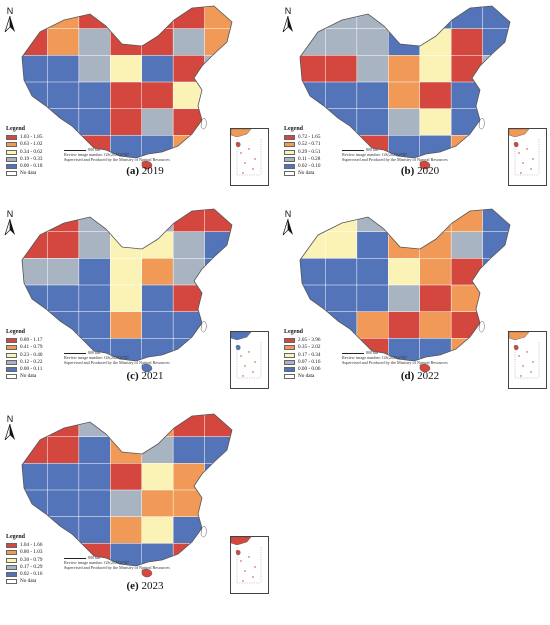 This screenshot has height=625, width=550. What do you see at coordinates (147, 368) in the screenshot?
I see `hainan-island` at bounding box center [147, 368].